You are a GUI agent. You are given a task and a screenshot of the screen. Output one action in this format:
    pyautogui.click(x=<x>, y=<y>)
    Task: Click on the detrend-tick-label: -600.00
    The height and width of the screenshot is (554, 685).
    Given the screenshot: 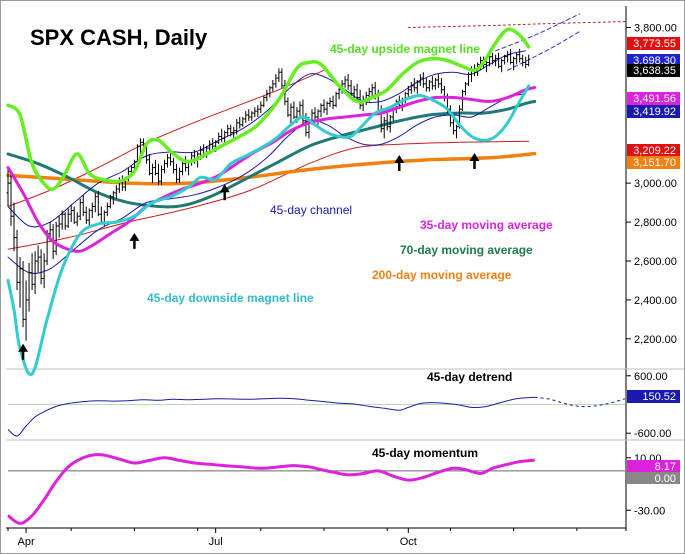 What is the action you would take?
    pyautogui.click(x=652, y=434)
    